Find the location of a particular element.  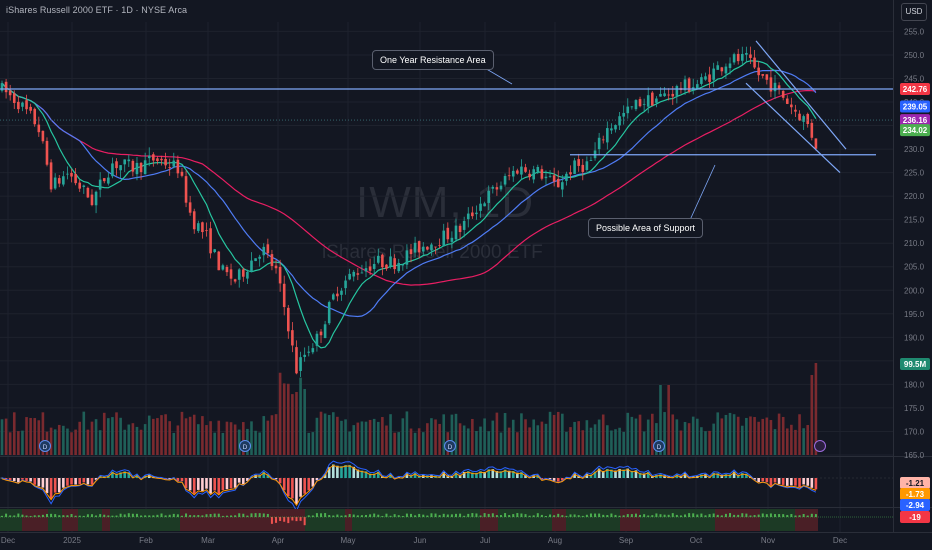

price-badge-ma-slow: 236.16 is located at coordinates (915, 120).